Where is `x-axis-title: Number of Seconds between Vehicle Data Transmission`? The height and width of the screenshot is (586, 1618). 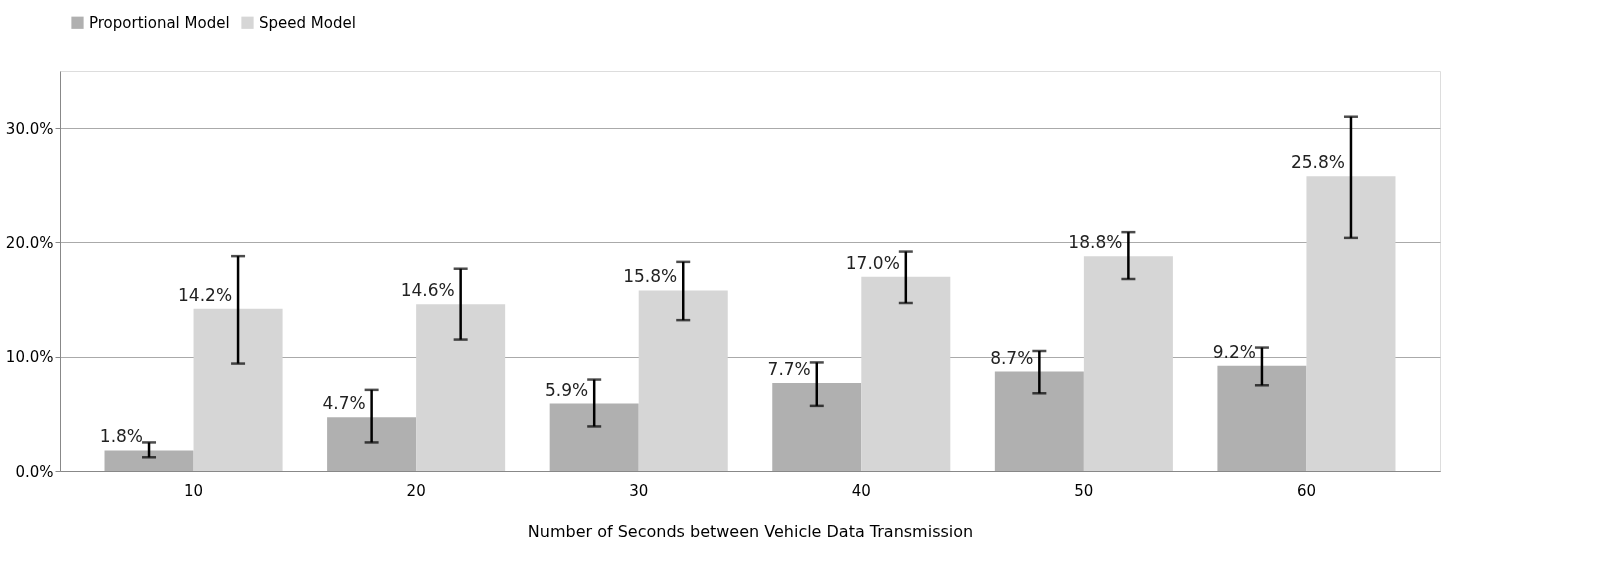
x-axis-title: Number of Seconds between Vehicle Data Transmission is located at coordinates (750, 531).